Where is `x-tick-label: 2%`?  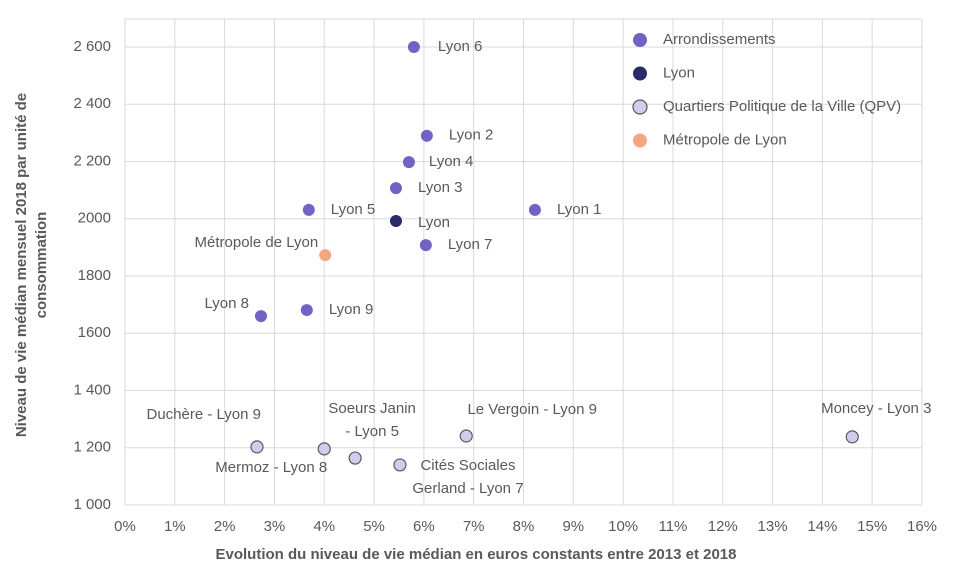 x-tick-label: 2% is located at coordinates (225, 526).